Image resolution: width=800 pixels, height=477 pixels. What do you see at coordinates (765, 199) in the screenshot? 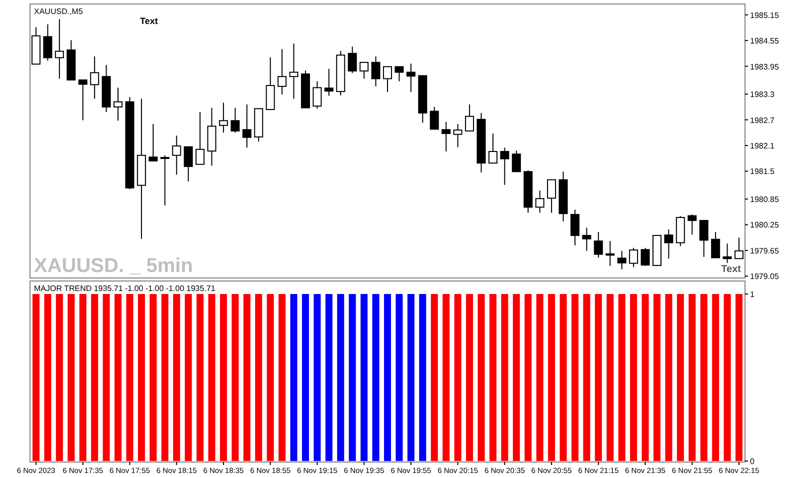
I see `y-tick-label: 1980.85` at bounding box center [765, 199].